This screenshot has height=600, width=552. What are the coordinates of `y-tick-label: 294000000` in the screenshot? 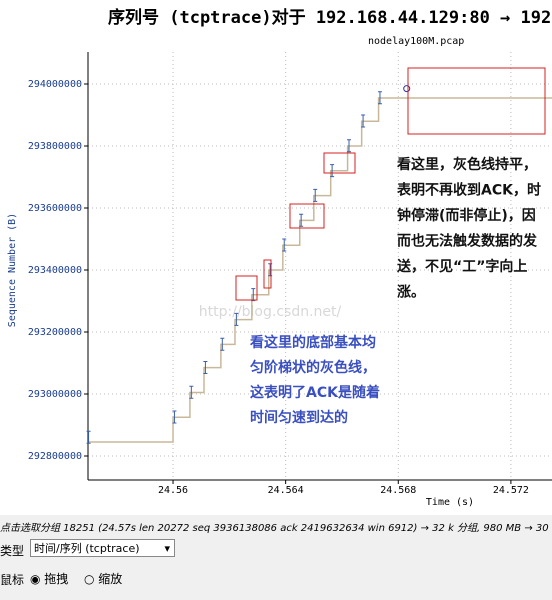 It's located at (55, 84).